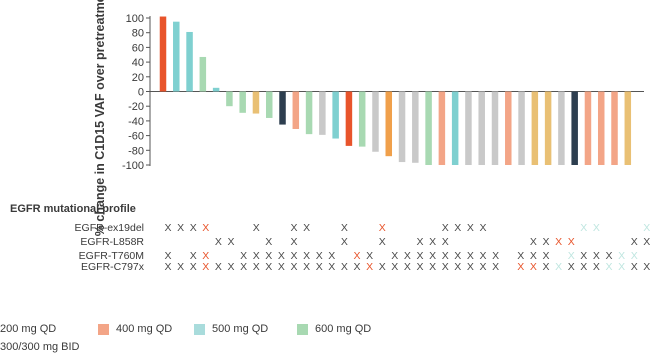 Image resolution: width=650 pixels, height=358 pixels. I want to click on legend-item-200mg: 200 mg QD, so click(28, 329).